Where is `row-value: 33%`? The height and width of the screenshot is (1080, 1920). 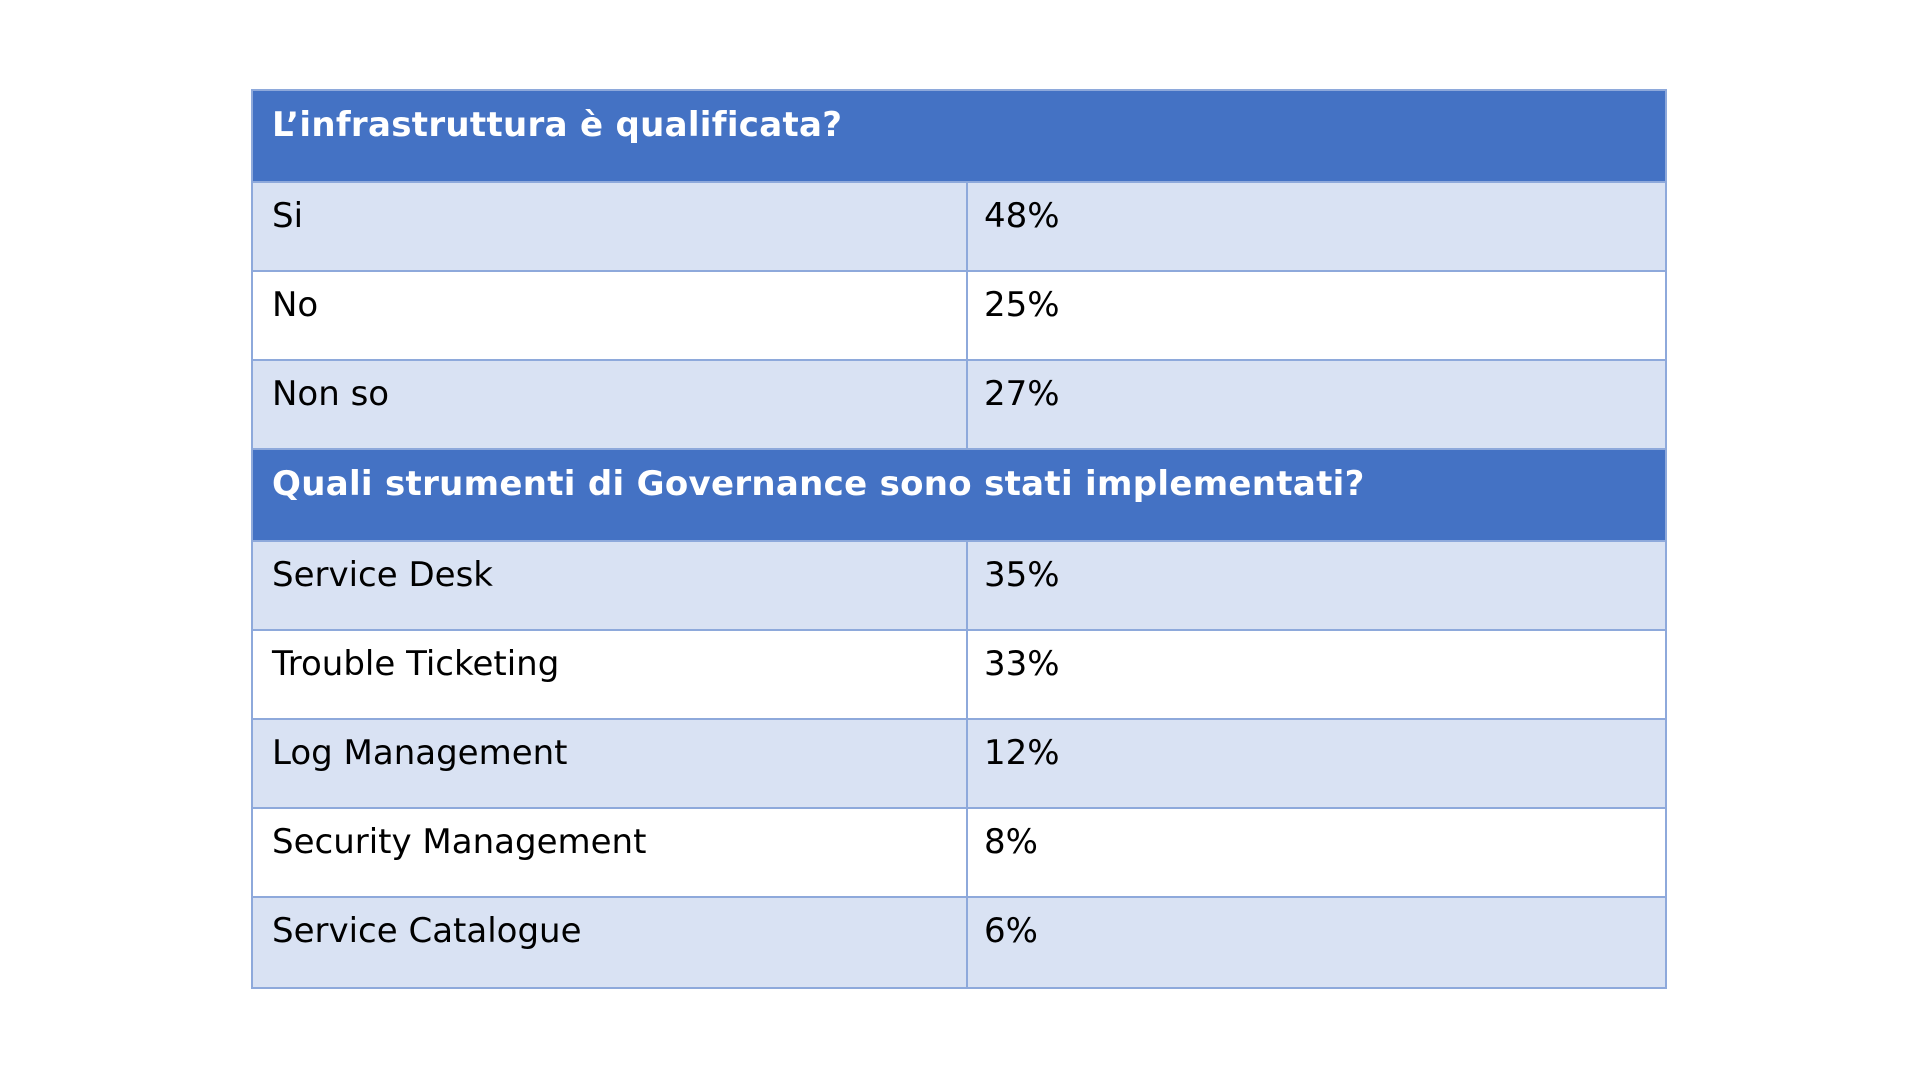
row-value: 33% is located at coordinates (1022, 664).